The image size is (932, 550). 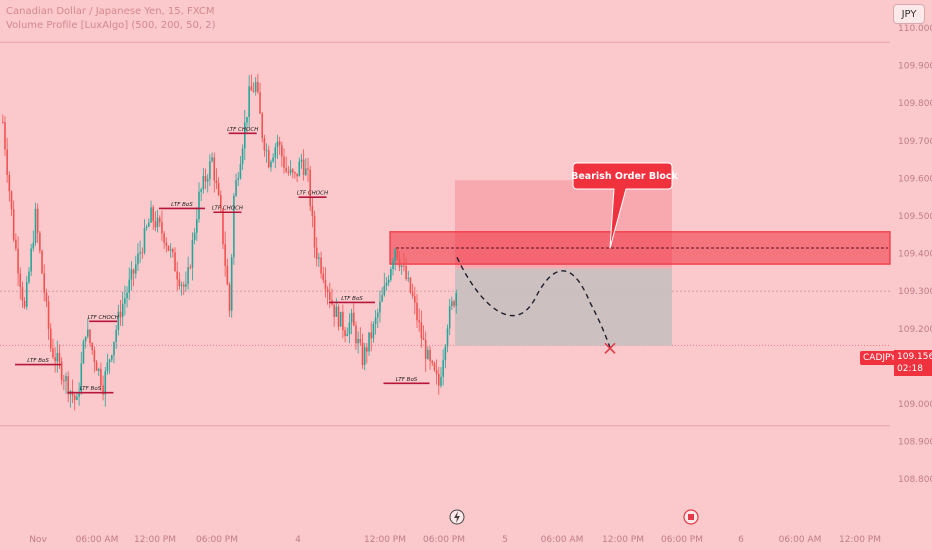 What do you see at coordinates (624, 176) in the screenshot?
I see `callout-label: Bearish Order Block` at bounding box center [624, 176].